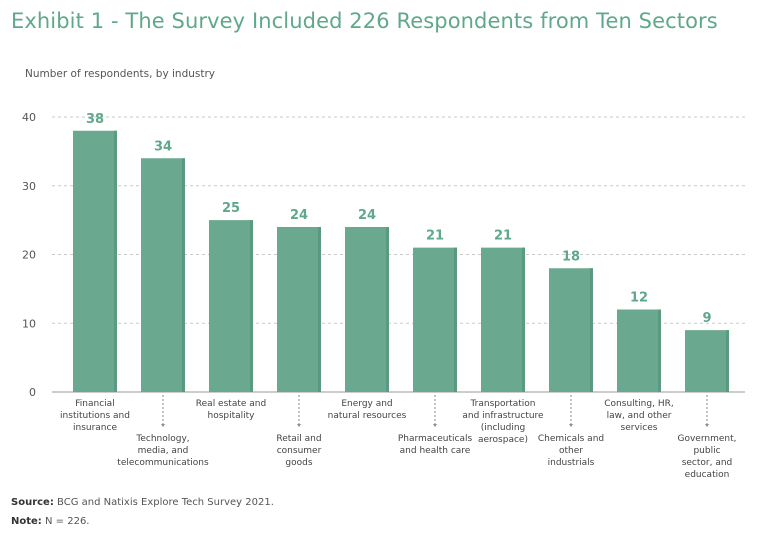 This screenshot has width=768, height=544. I want to click on category-label-line: services, so click(639, 428).